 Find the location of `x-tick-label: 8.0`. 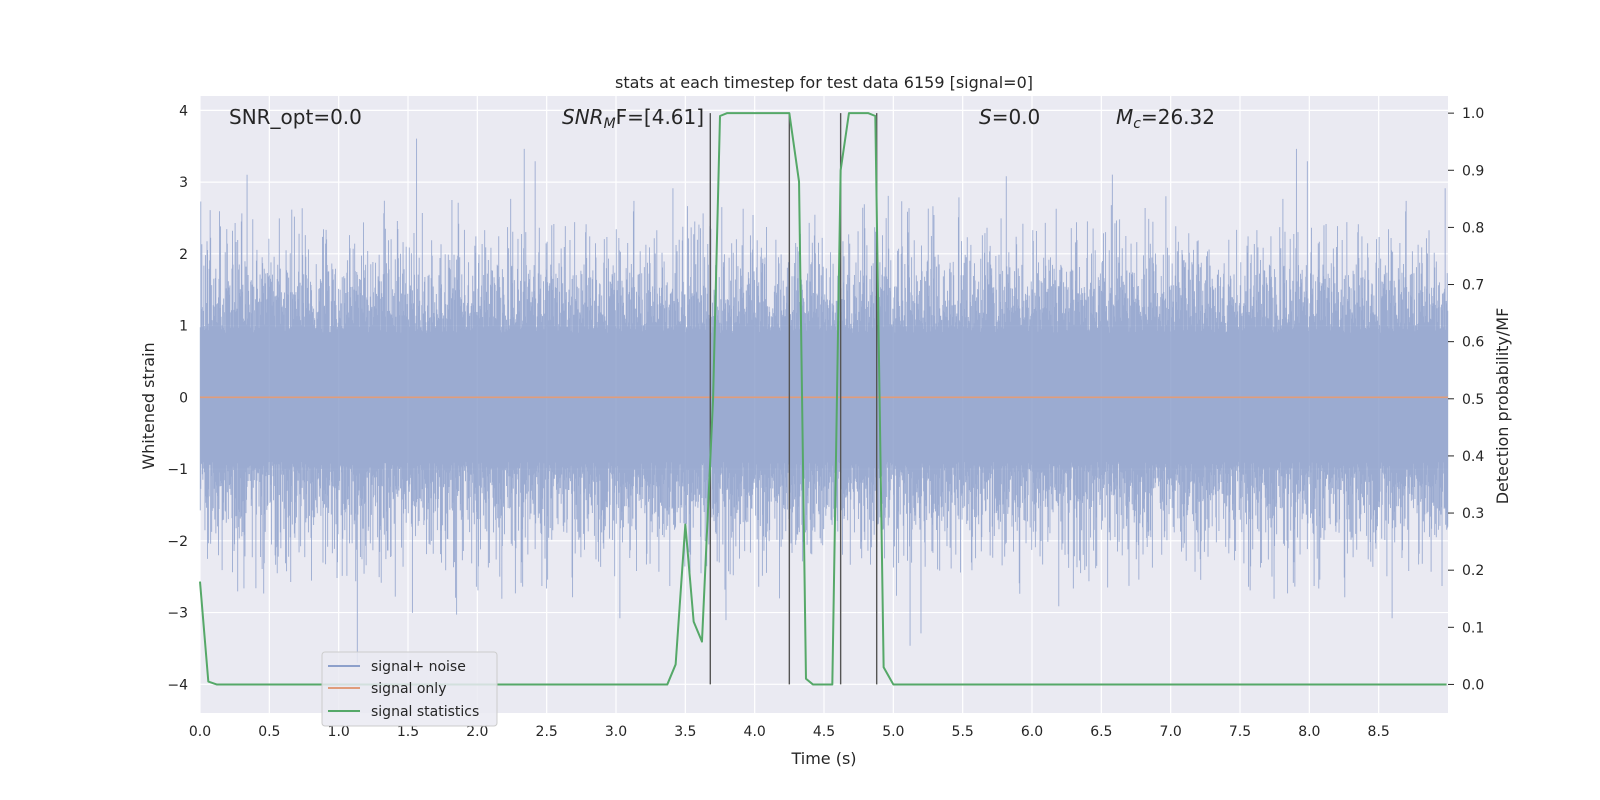

x-tick-label: 8.0 is located at coordinates (1309, 732).